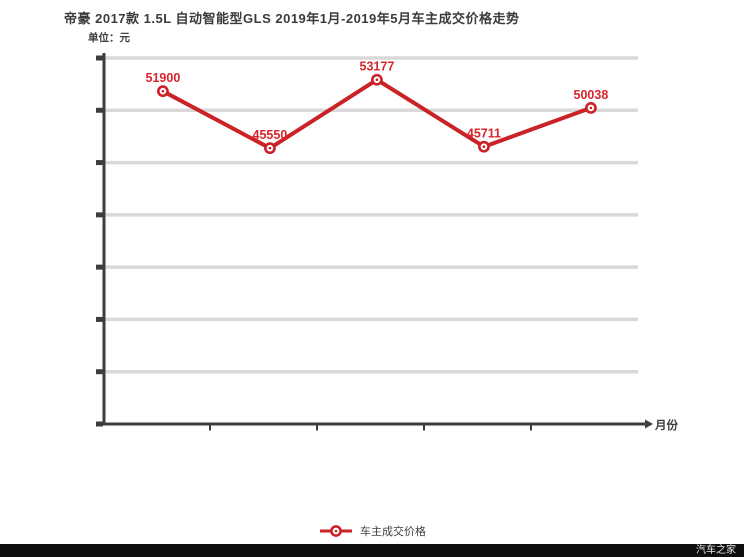  What do you see at coordinates (163, 78) in the screenshot?
I see `data-point-label: 51900` at bounding box center [163, 78].